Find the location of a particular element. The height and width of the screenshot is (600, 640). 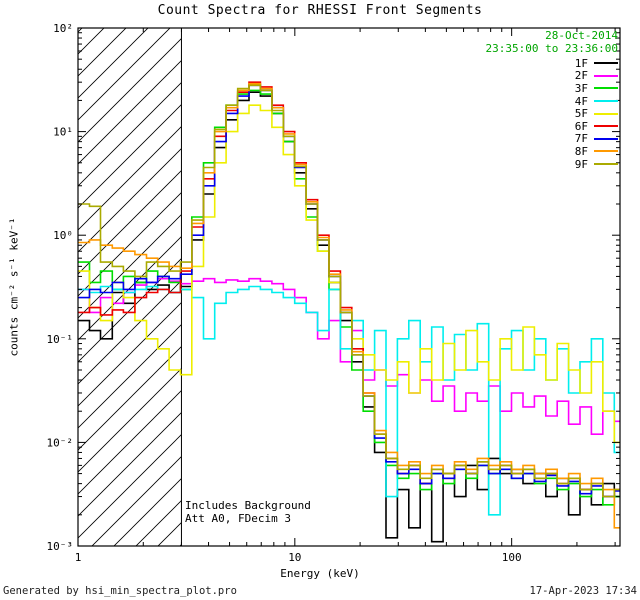

generator-credit: Generated by hsi_min_spectra_plot.pro is located at coordinates (120, 591).